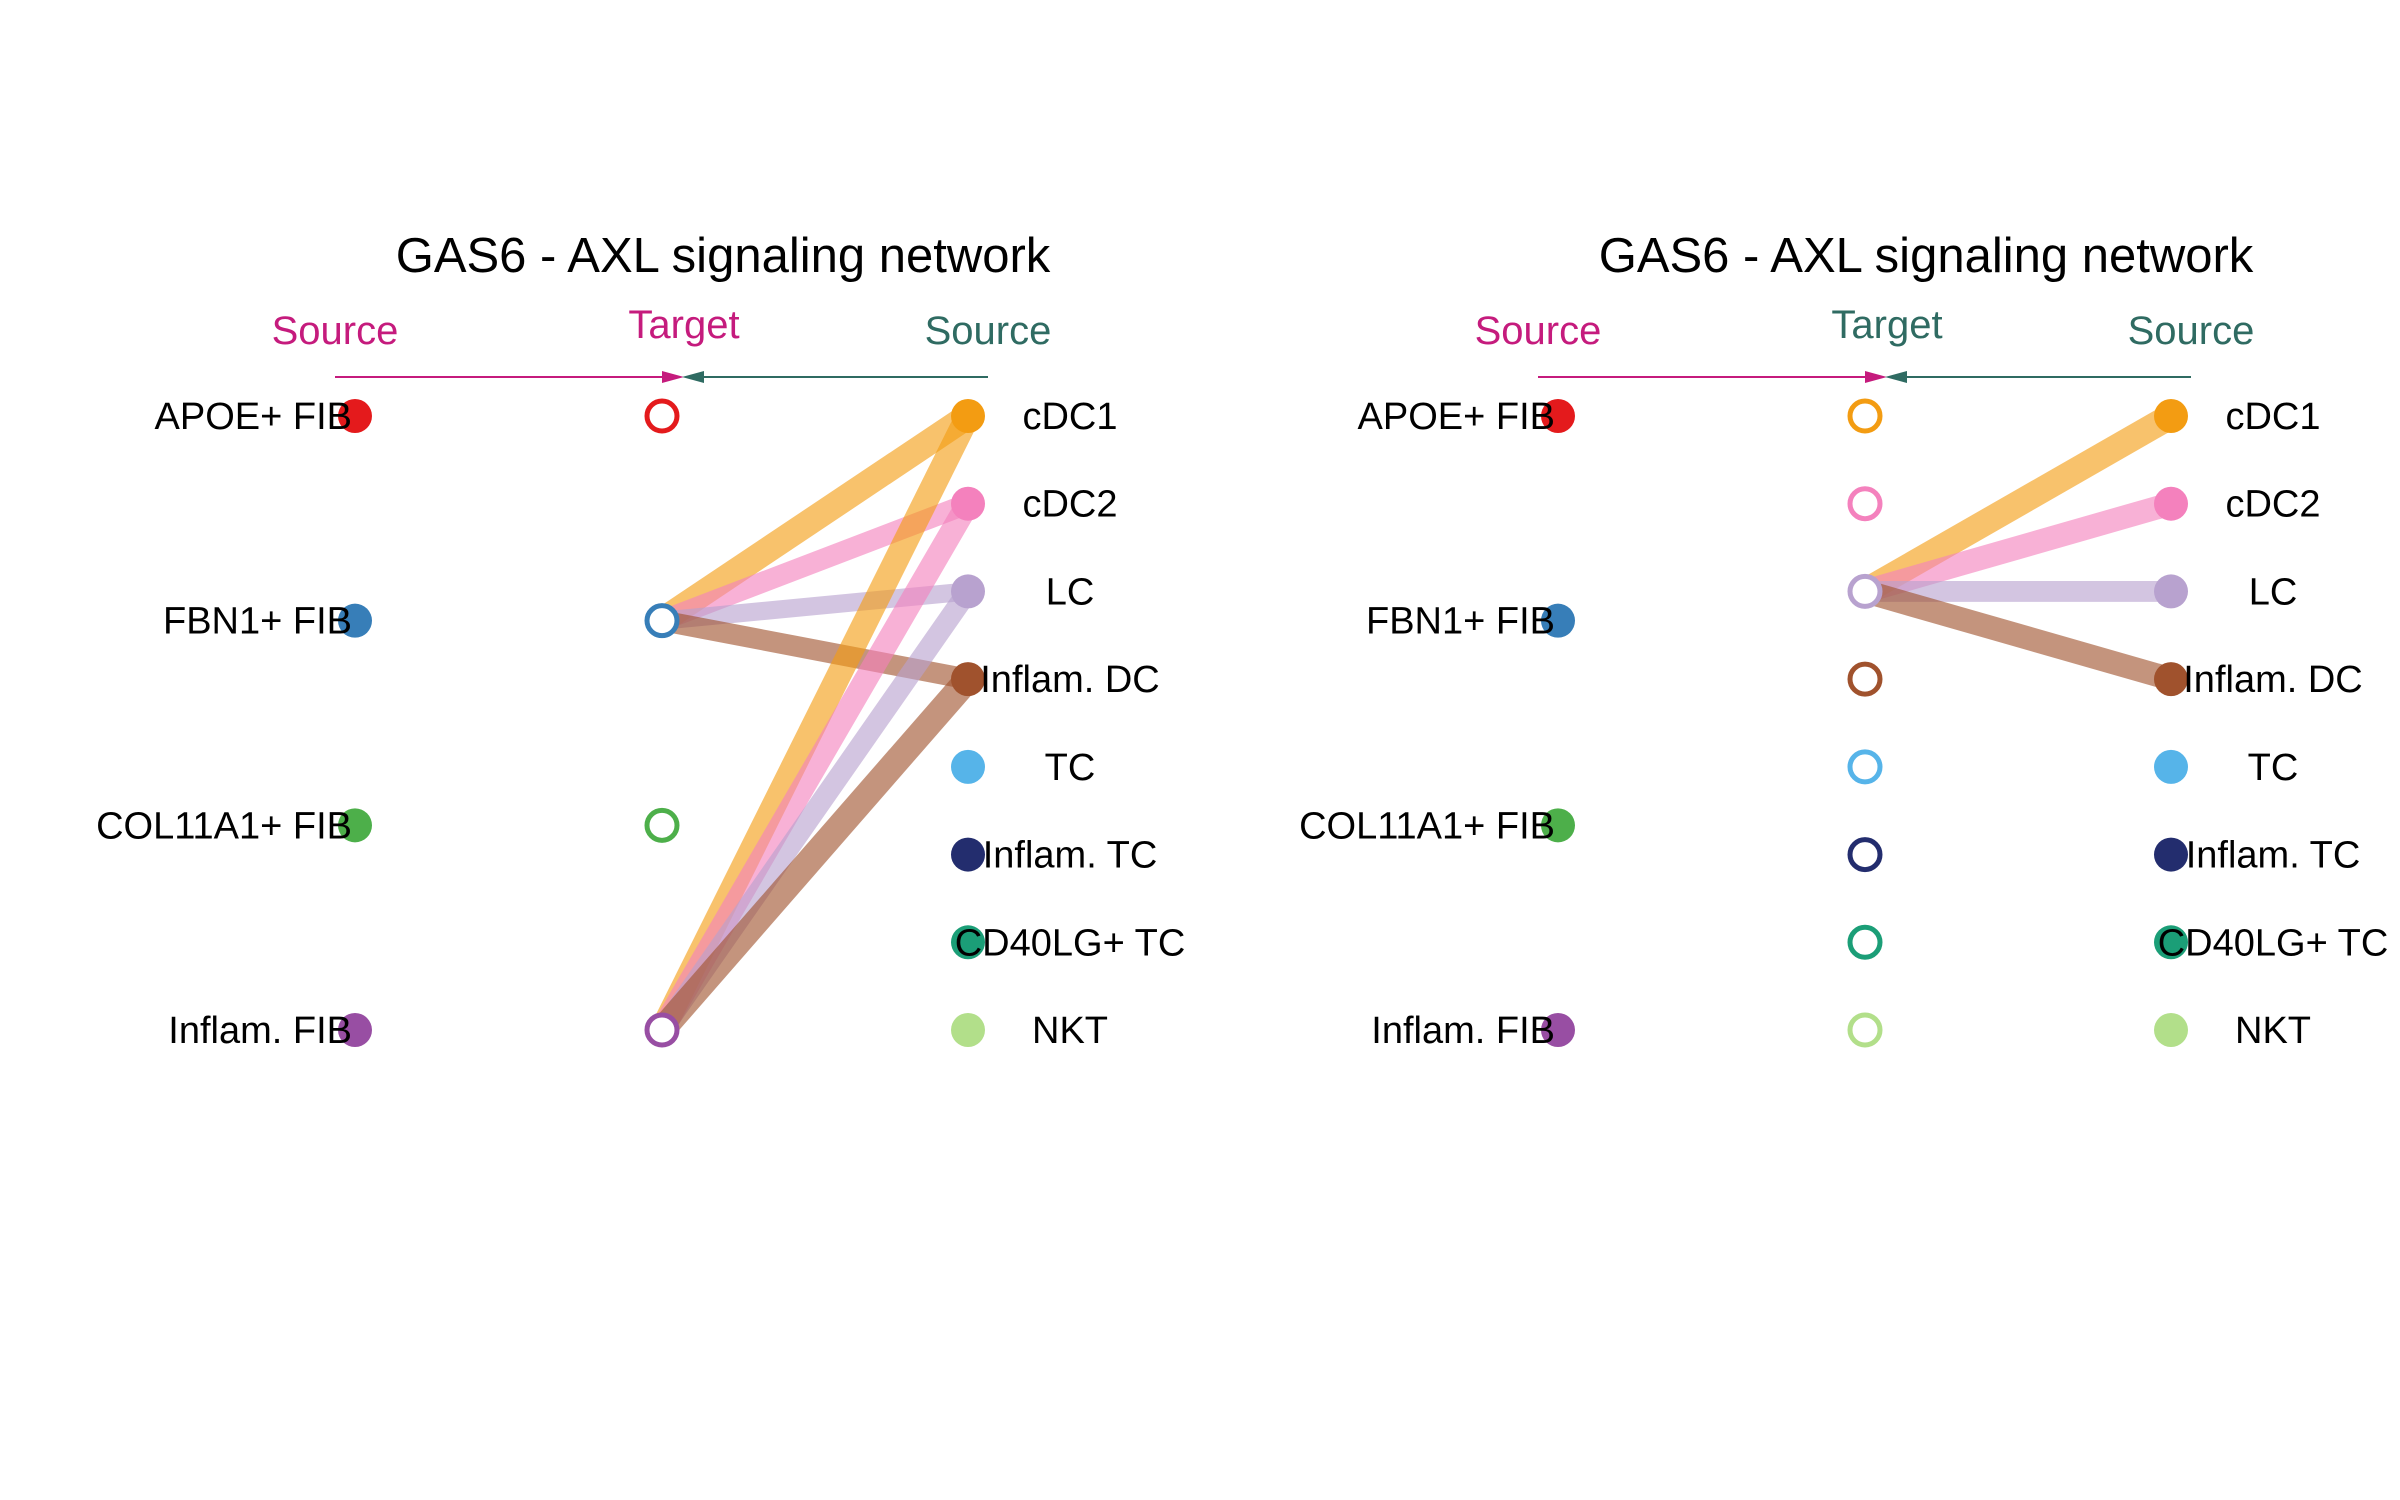 The image size is (2400, 1500). Describe the element at coordinates (662, 621) in the screenshot. I see `target-node-fbn1-fib` at that location.